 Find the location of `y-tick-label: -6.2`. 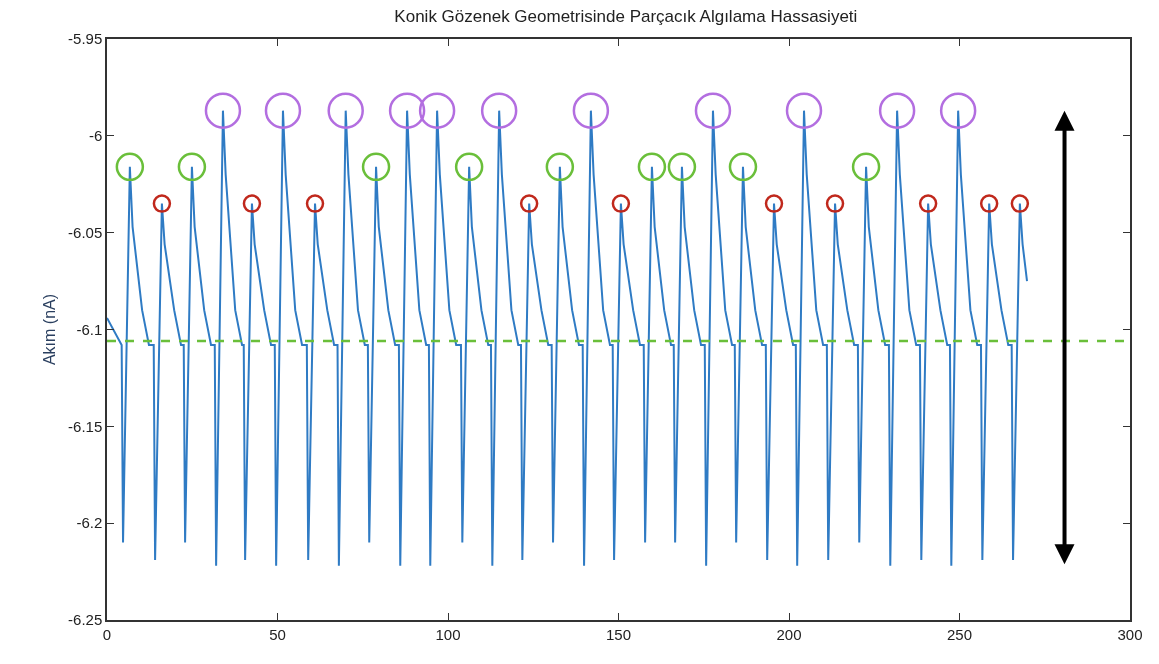

y-tick-label: -6.2 is located at coordinates (89, 523).